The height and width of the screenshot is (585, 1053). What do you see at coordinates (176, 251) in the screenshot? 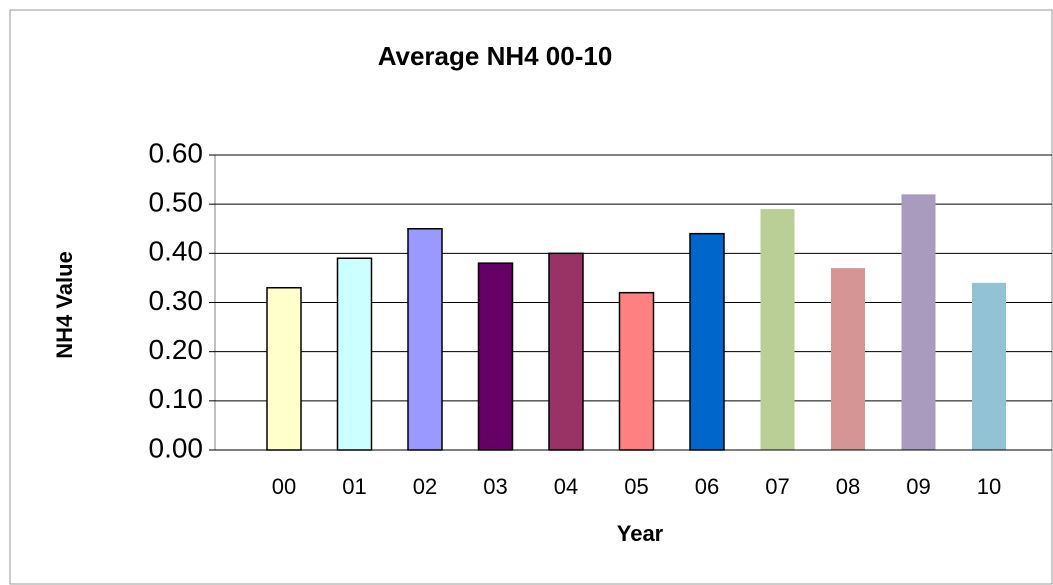
I see `y-tick-label: 0.40` at bounding box center [176, 251].